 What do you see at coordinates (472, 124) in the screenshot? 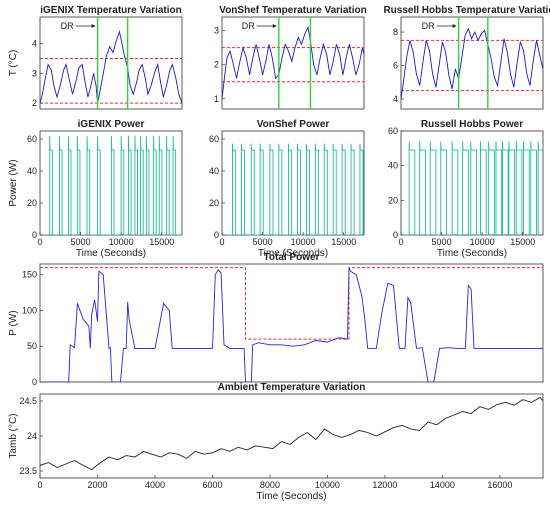
I see `chart-title: Russell Hobbs Power` at bounding box center [472, 124].